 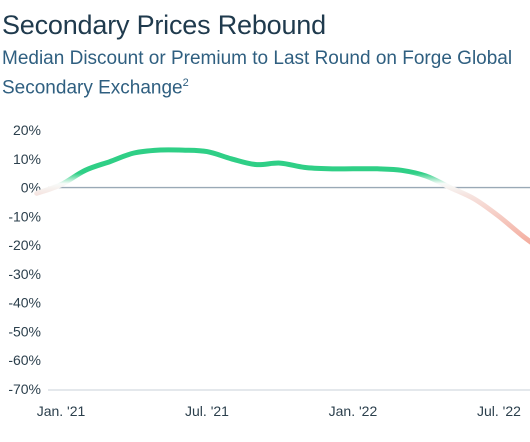 What do you see at coordinates (24, 389) in the screenshot?
I see `y-tick-label: -70%` at bounding box center [24, 389].